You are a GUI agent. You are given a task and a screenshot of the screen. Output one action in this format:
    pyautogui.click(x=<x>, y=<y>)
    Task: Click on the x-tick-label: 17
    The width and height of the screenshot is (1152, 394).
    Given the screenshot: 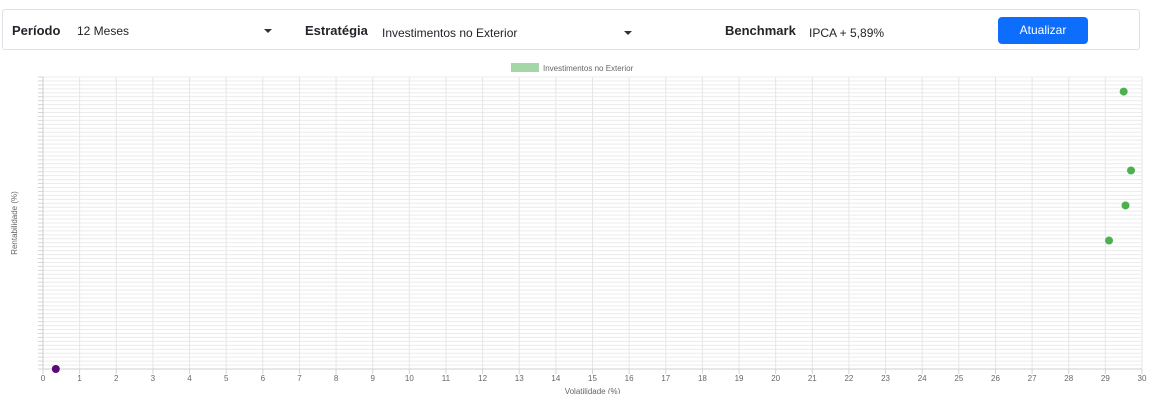 What is the action you would take?
    pyautogui.click(x=665, y=378)
    